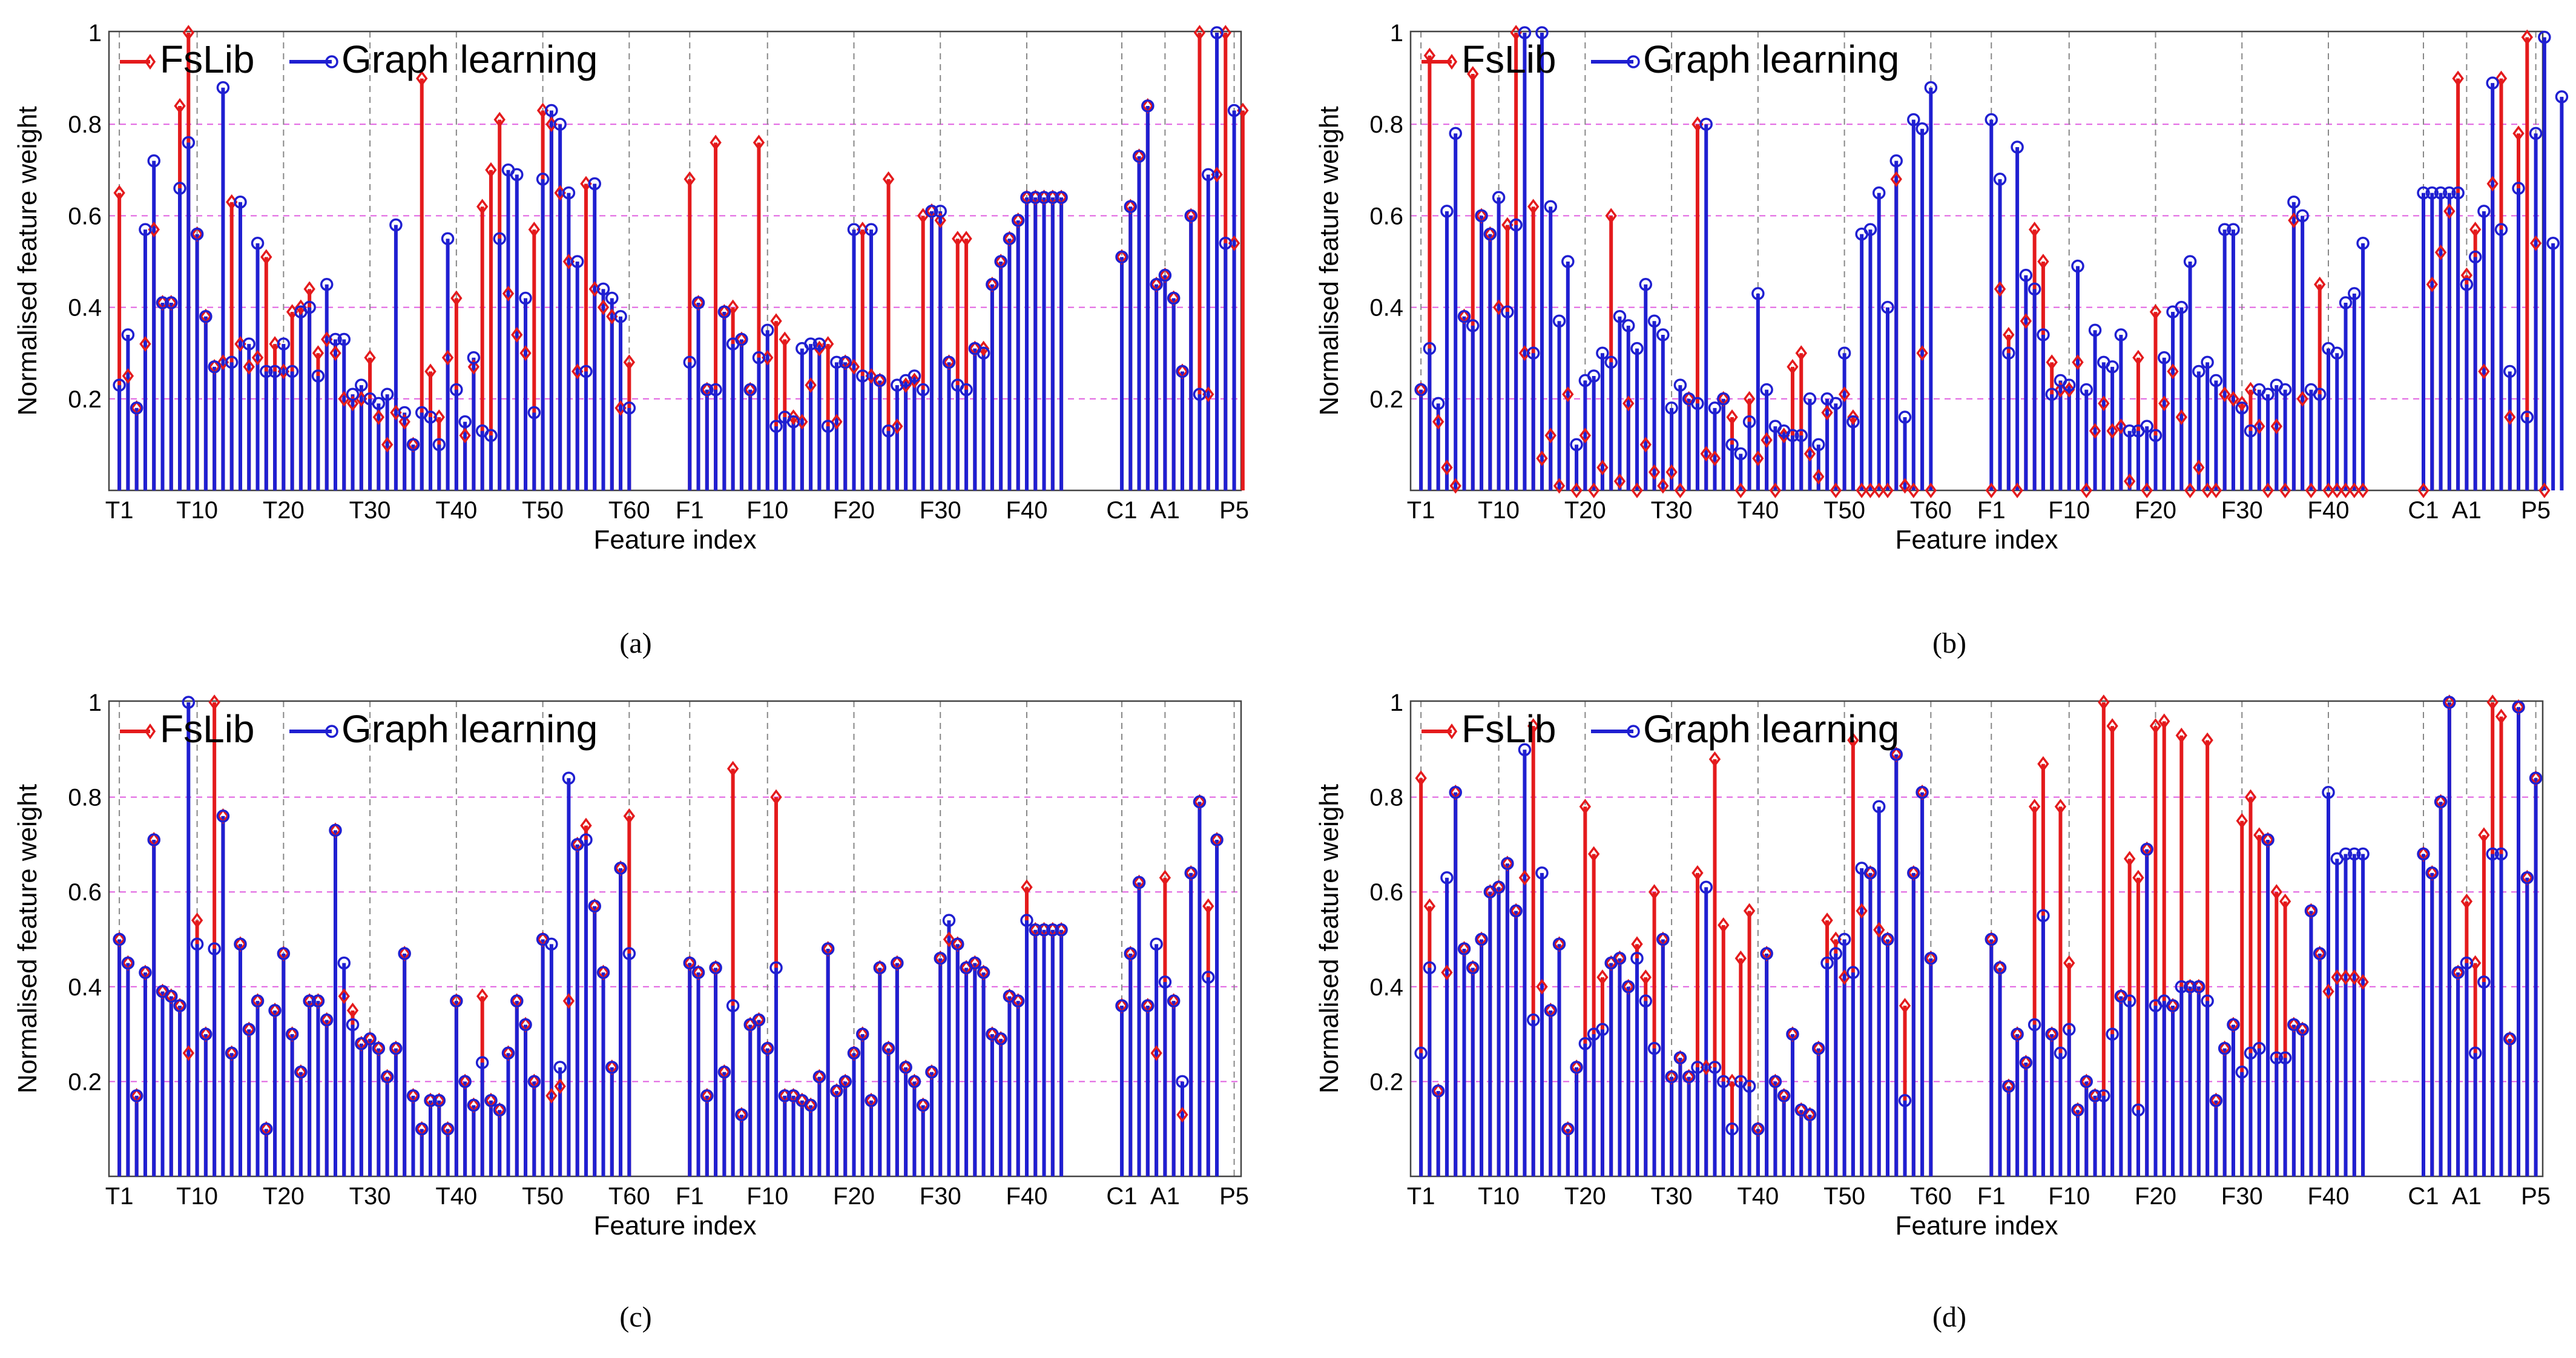 The height and width of the screenshot is (1358, 2576). Describe the element at coordinates (674, 540) in the screenshot. I see `x-axis-label: Feature index` at that location.